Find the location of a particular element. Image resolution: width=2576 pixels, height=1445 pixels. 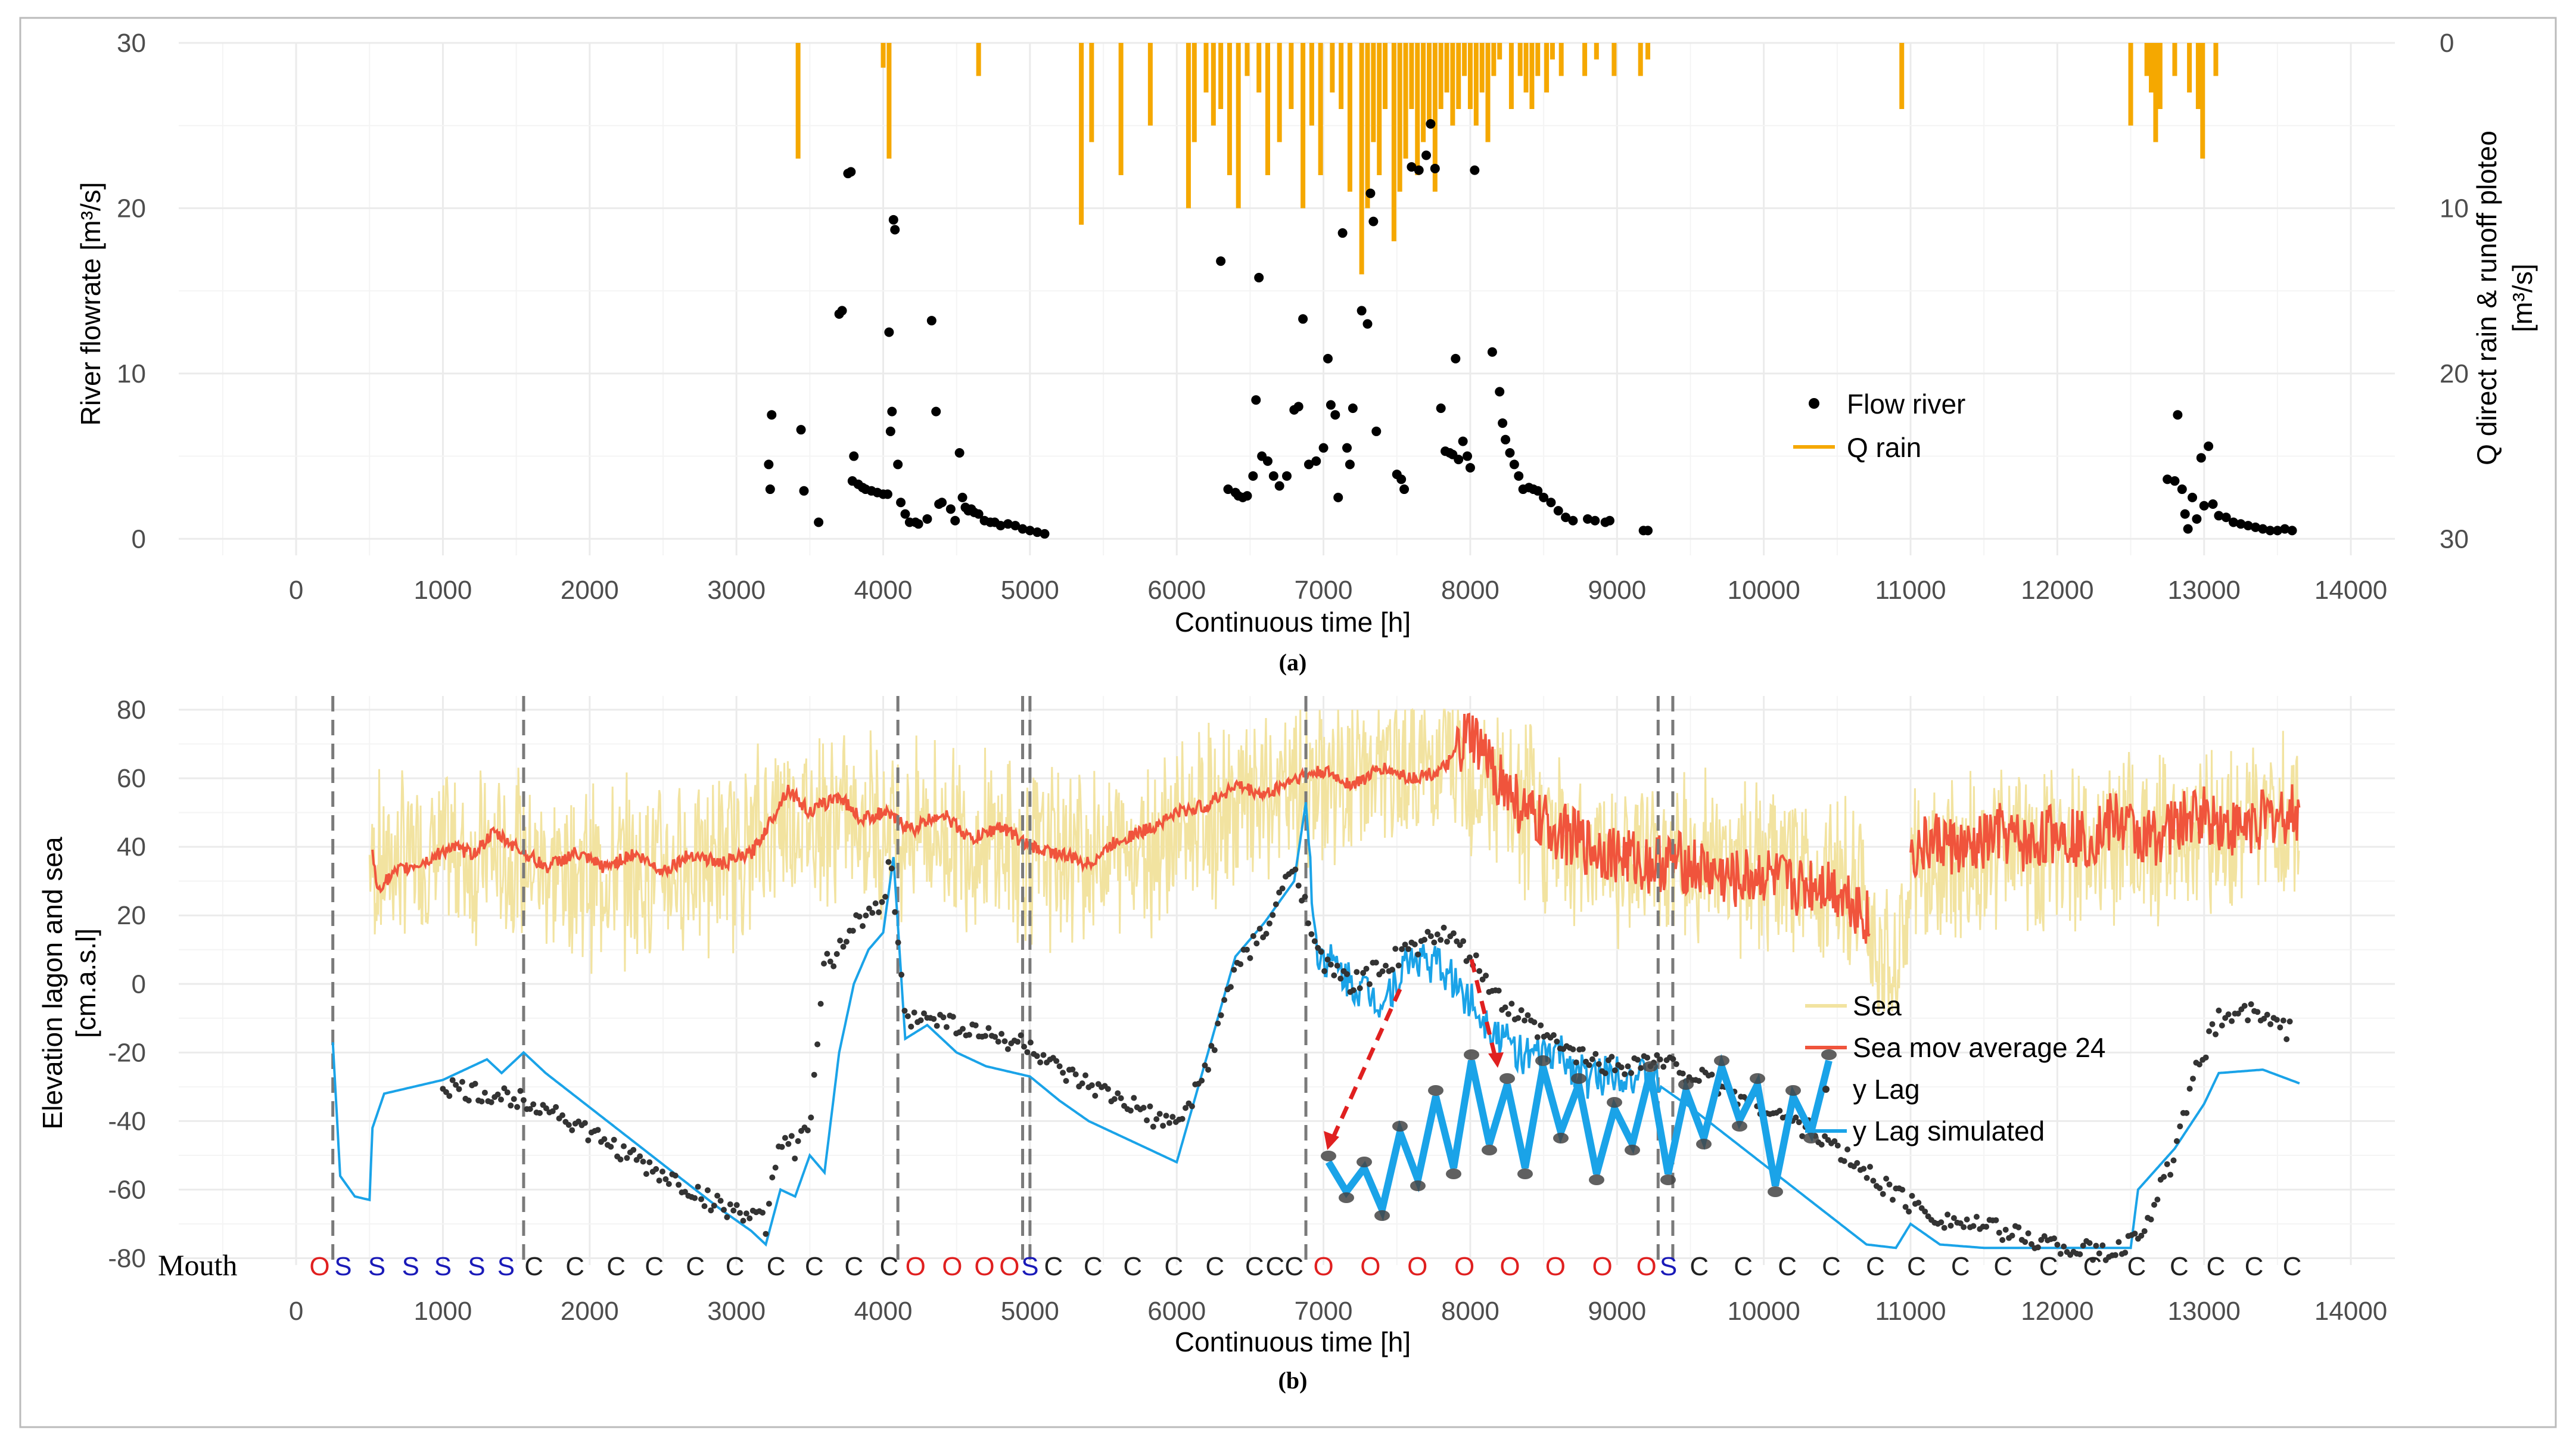

y-tick-label: 0 is located at coordinates (139, 539).